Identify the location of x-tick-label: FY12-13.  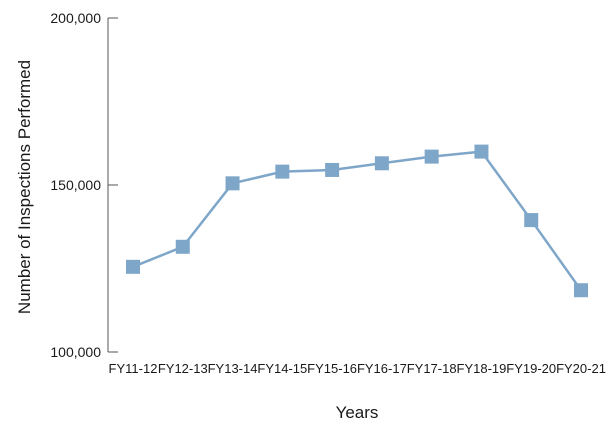
(183, 368).